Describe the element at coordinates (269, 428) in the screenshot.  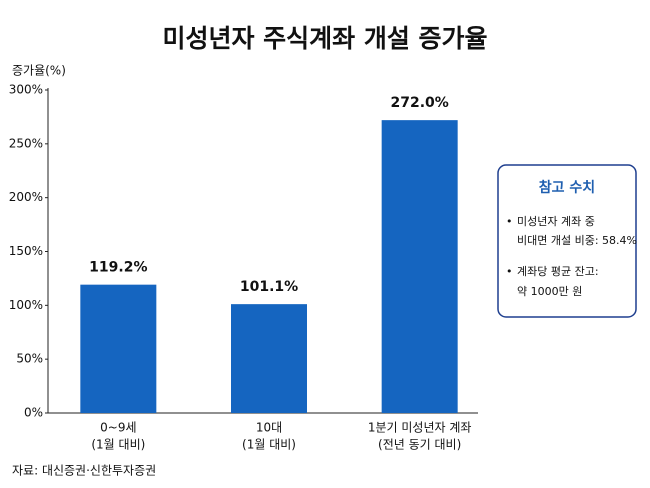
I see `x-tick-label: 10대` at that location.